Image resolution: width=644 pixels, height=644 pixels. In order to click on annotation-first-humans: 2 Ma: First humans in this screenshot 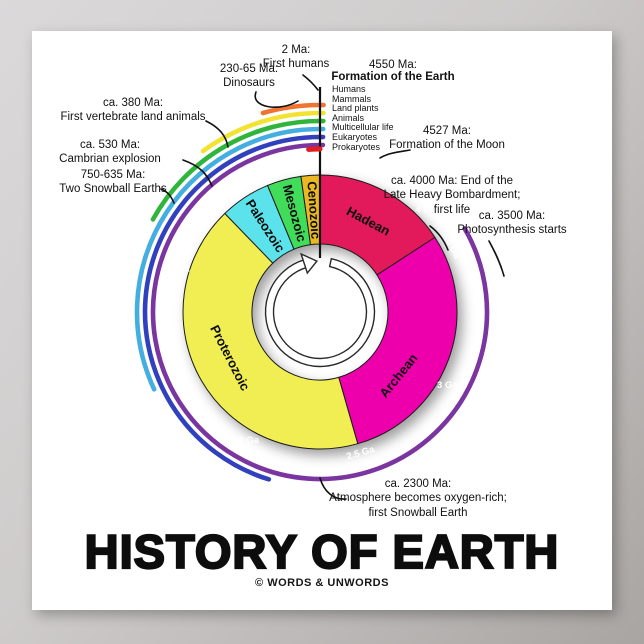, I will do `click(296, 57)`.